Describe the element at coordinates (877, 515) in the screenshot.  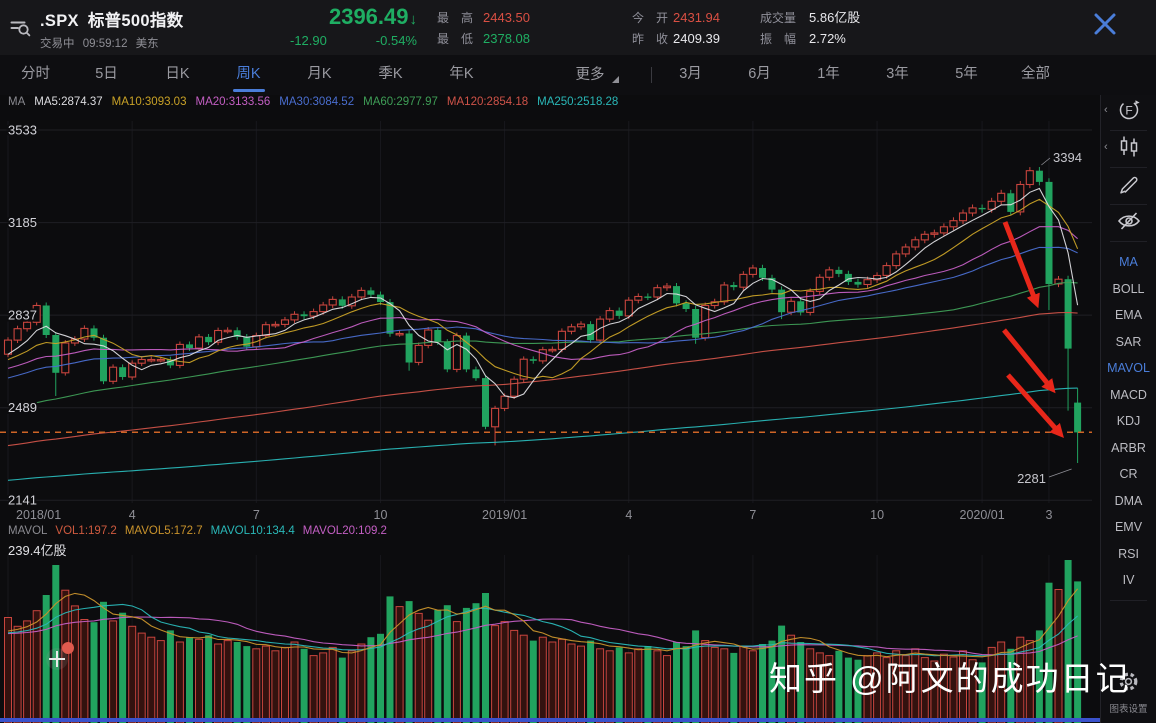
I see `x-axis-tick: 10` at that location.